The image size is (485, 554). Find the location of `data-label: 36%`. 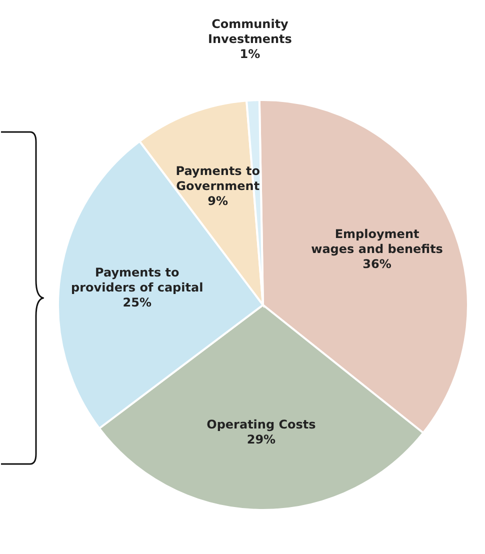

data-label: 36% is located at coordinates (377, 263).